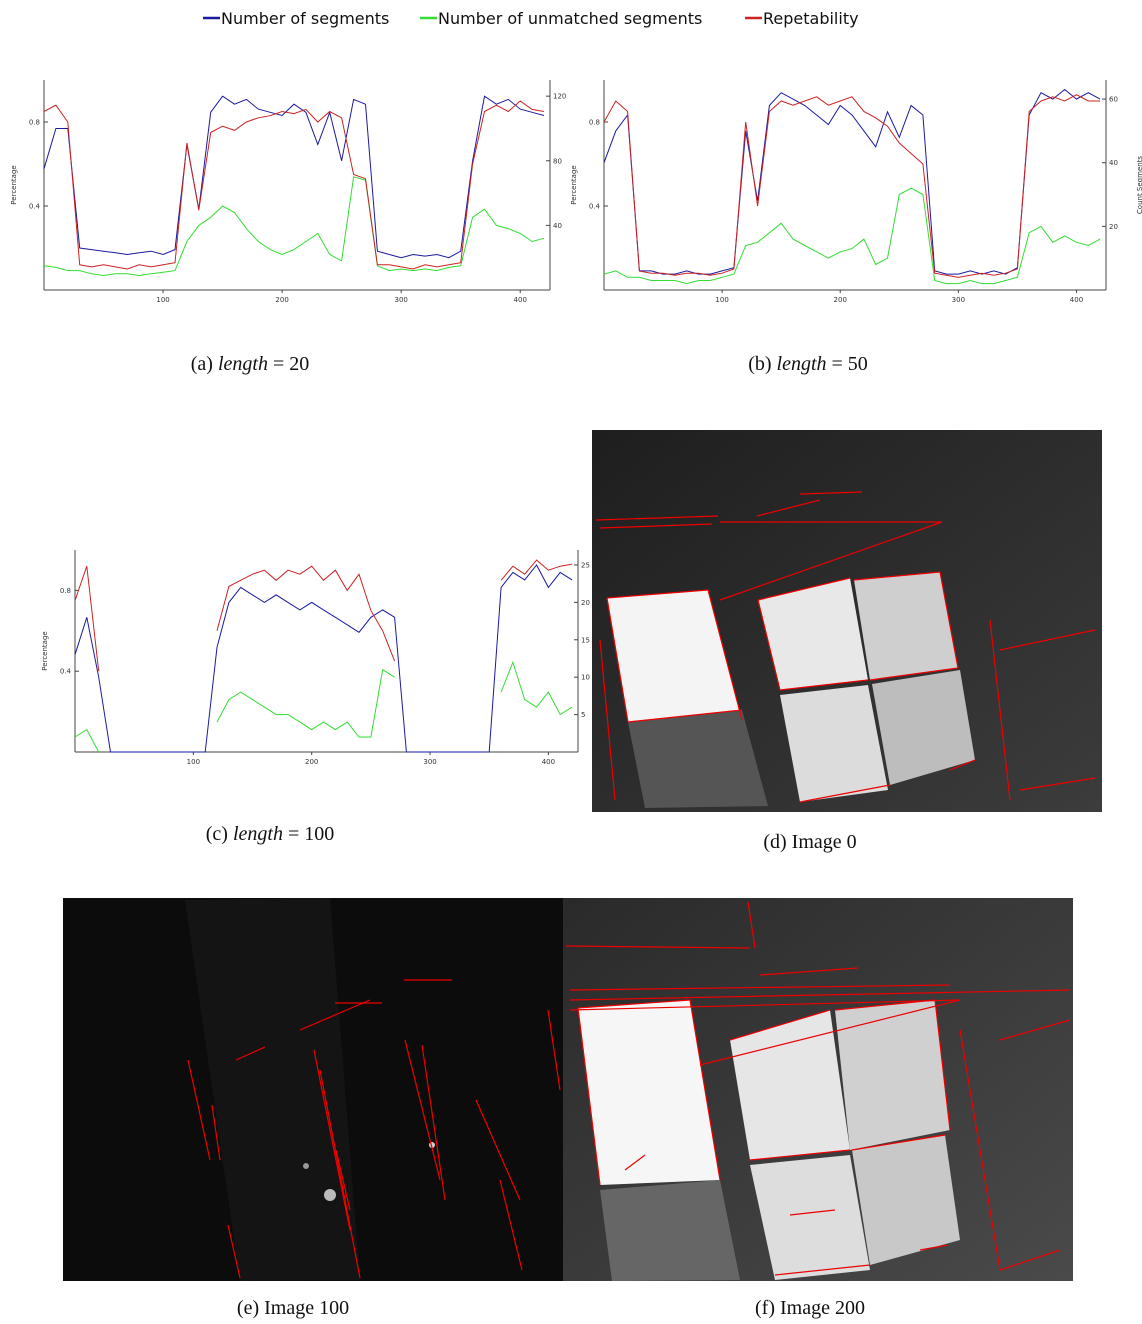 This screenshot has width=1142, height=1324. I want to click on y2-tick-label: 60, so click(1113, 100).